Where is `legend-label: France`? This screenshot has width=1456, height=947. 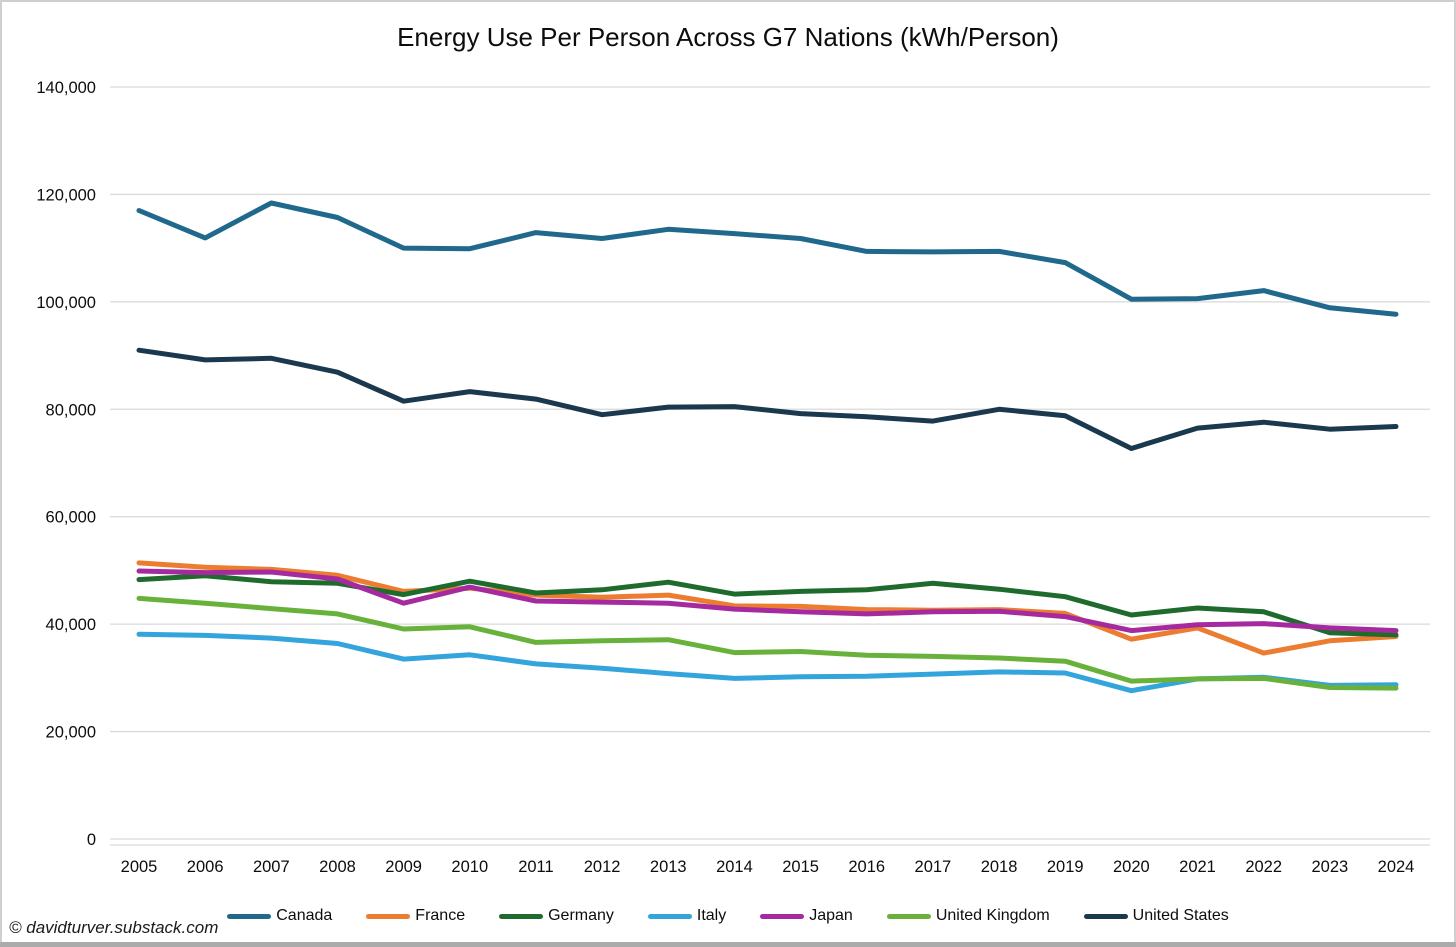
legend-label: France is located at coordinates (440, 915).